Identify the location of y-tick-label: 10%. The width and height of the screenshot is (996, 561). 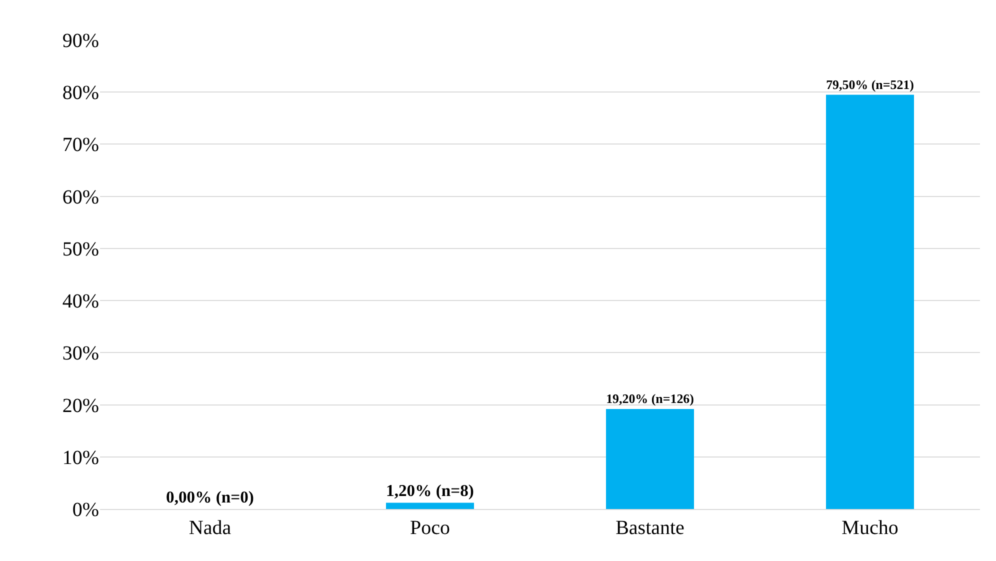
(80, 457).